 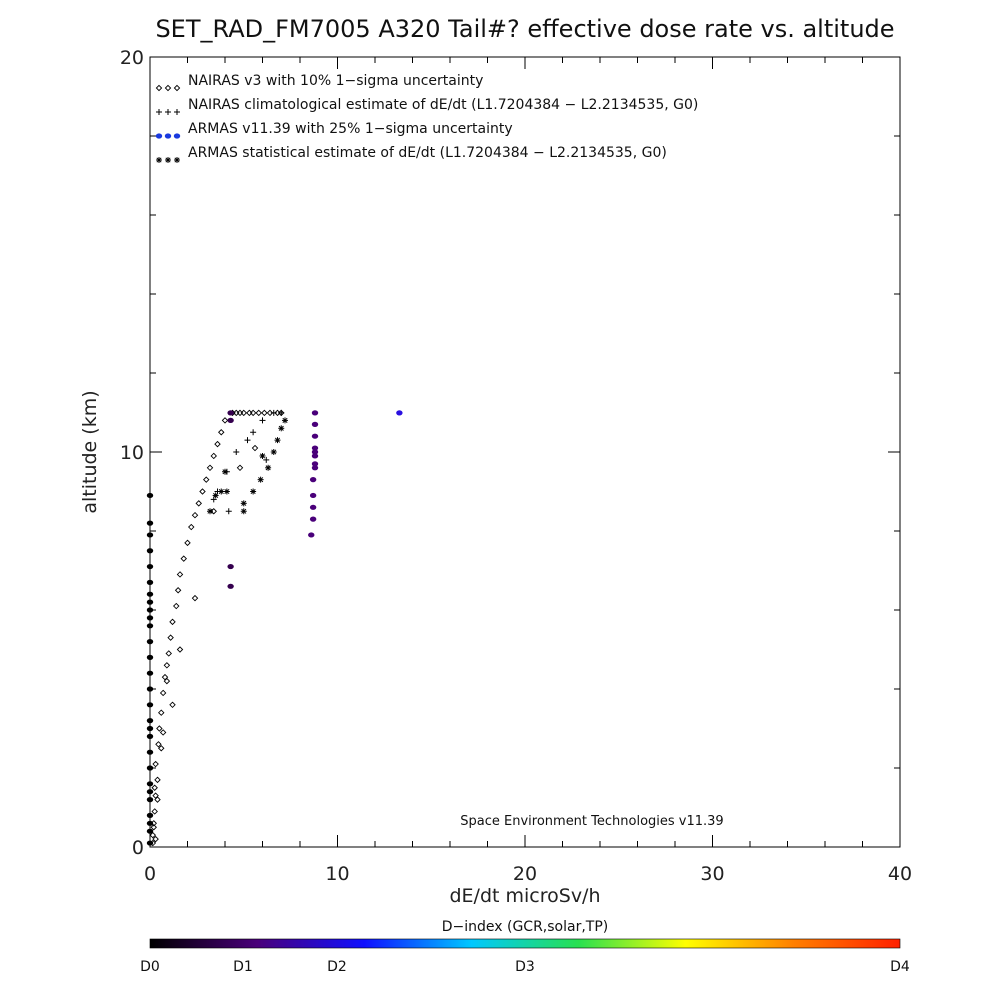 What do you see at coordinates (525, 943) in the screenshot?
I see `colorbar` at bounding box center [525, 943].